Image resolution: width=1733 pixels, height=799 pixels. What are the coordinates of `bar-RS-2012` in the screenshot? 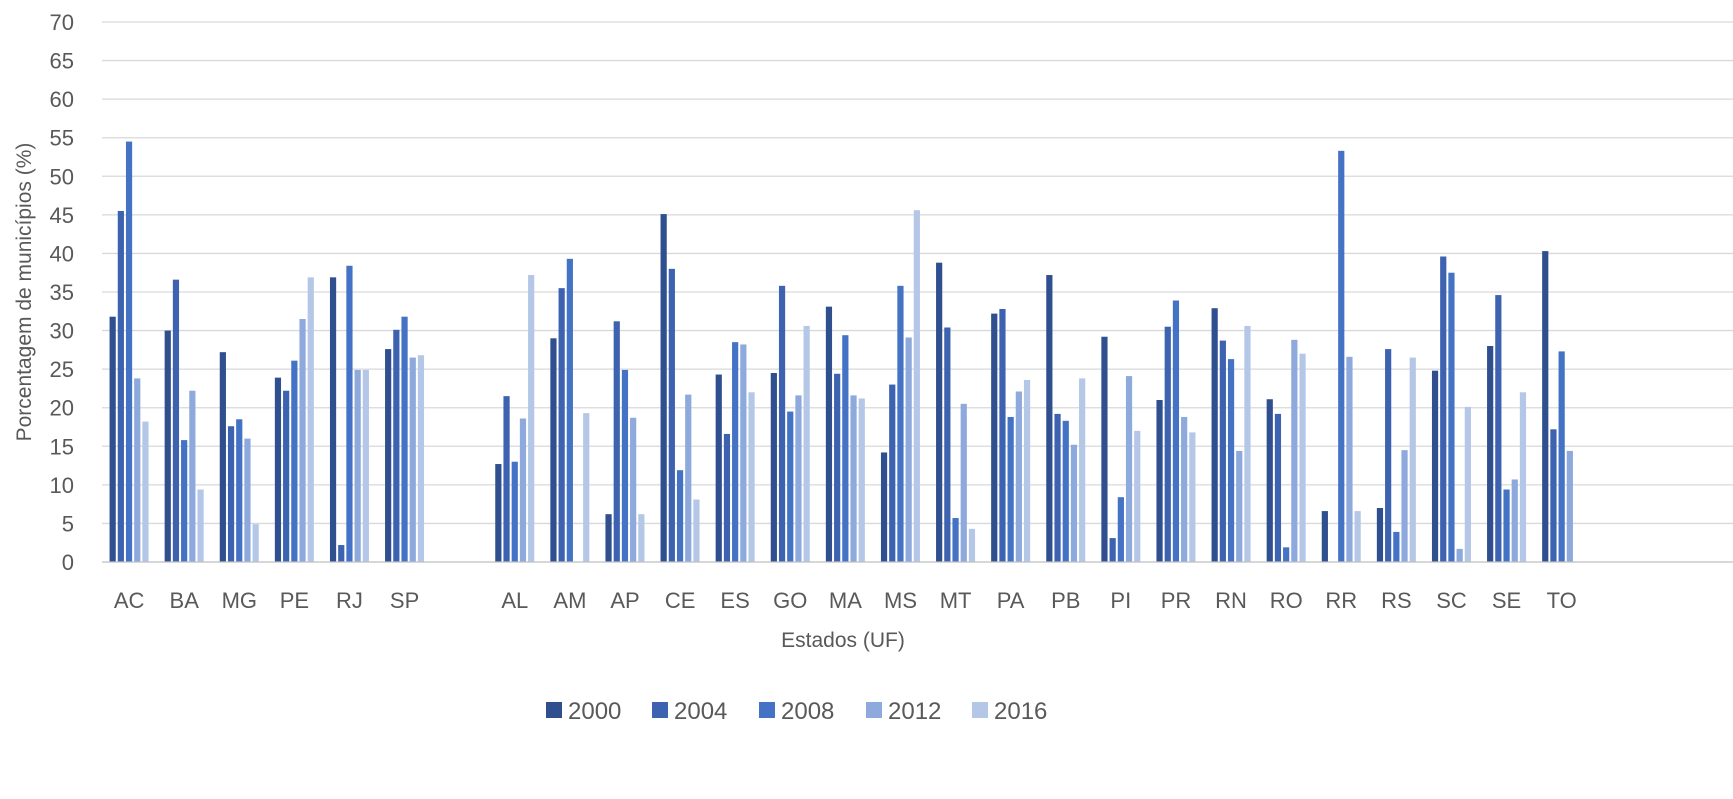 It's located at (1404, 506).